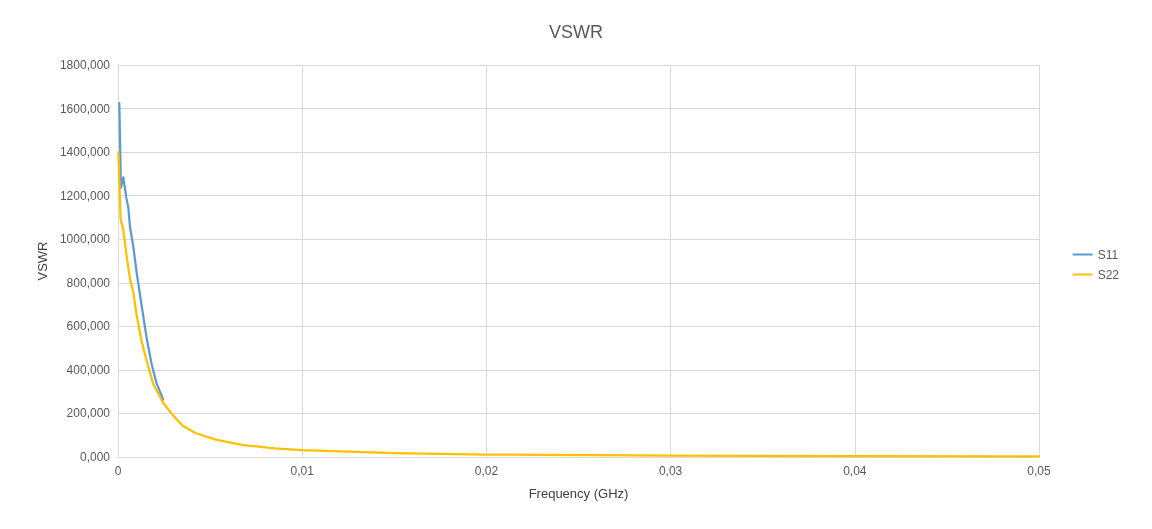 The width and height of the screenshot is (1152, 529). What do you see at coordinates (118, 471) in the screenshot?
I see `x-tick-label: 0` at bounding box center [118, 471].